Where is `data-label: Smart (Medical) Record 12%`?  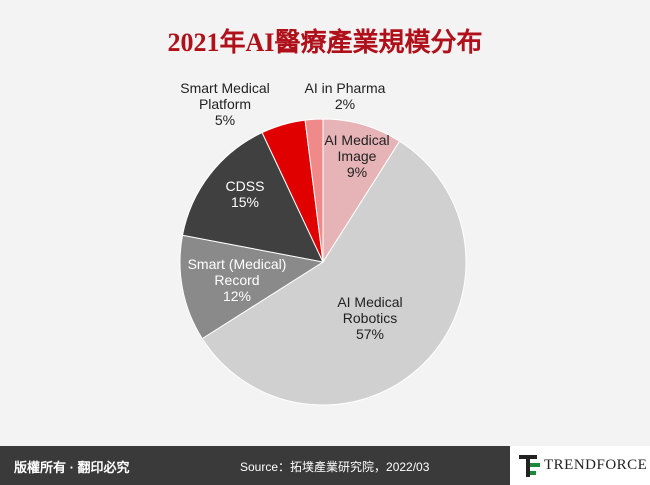 data-label: Smart (Medical) Record 12% is located at coordinates (237, 280).